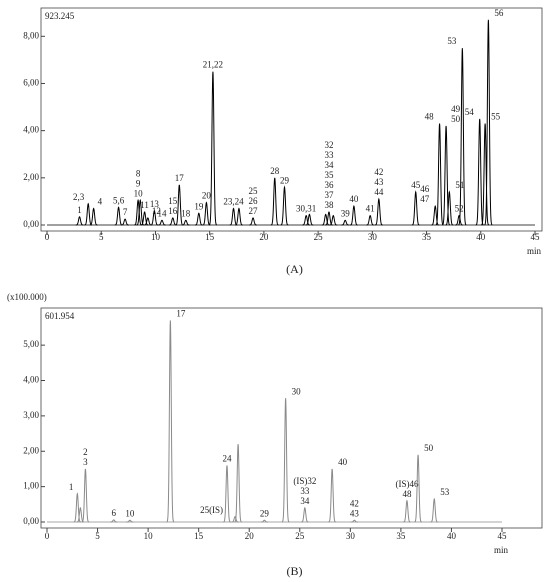 This screenshot has width=550, height=582. What do you see at coordinates (456, 109) in the screenshot?
I see `peak-label: 49` at bounding box center [456, 109].